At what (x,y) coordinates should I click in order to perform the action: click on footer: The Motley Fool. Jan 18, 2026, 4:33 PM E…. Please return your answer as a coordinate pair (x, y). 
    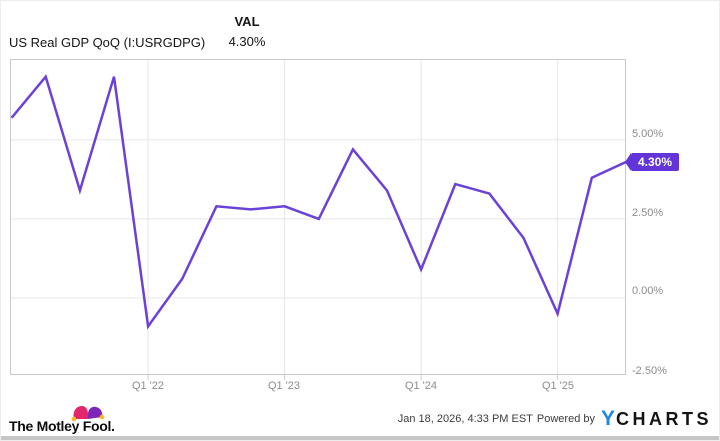
    Looking at the image, I should click on (360, 419).